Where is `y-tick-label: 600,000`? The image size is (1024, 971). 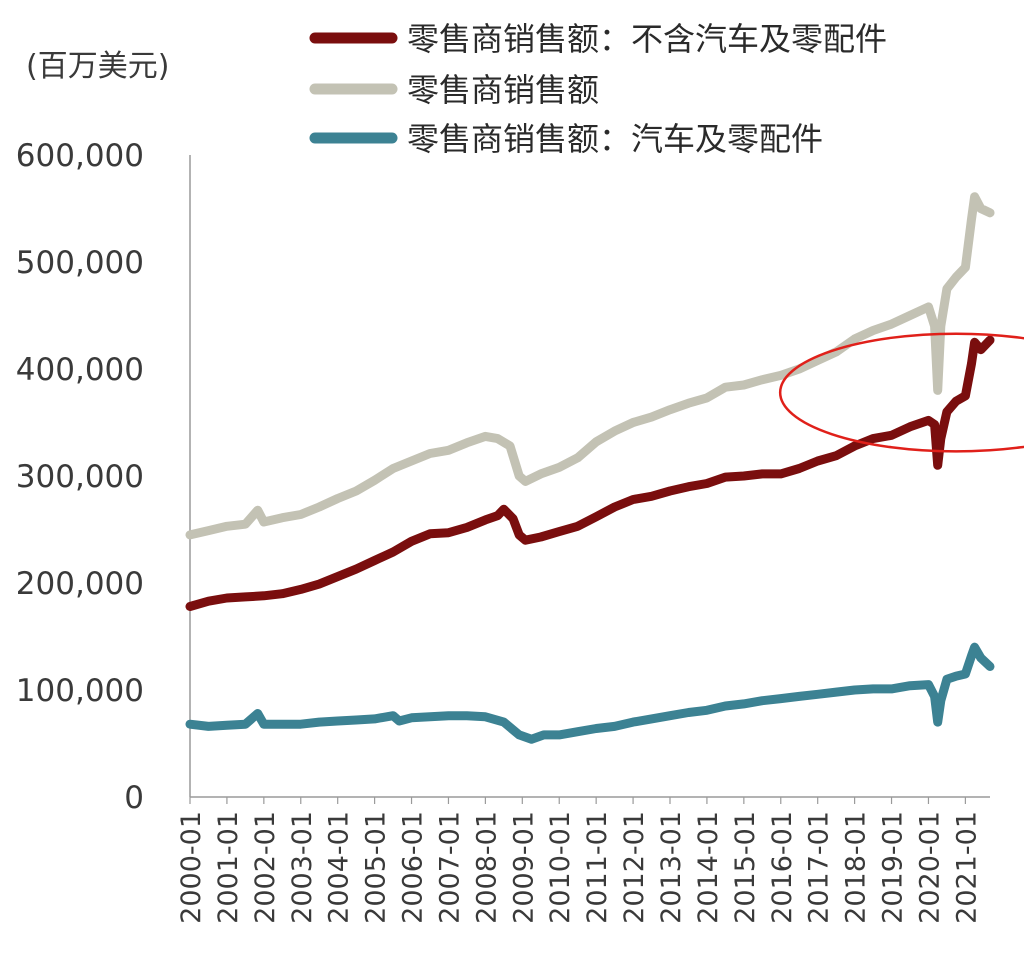
y-tick-label: 600,000 is located at coordinates (80, 156).